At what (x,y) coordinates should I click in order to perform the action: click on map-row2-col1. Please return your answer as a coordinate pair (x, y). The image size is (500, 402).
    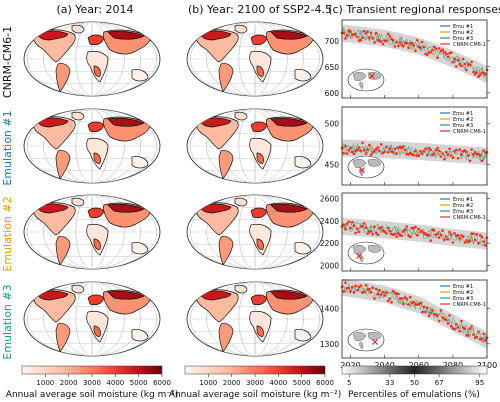
    Looking at the image, I should click on (255, 232).